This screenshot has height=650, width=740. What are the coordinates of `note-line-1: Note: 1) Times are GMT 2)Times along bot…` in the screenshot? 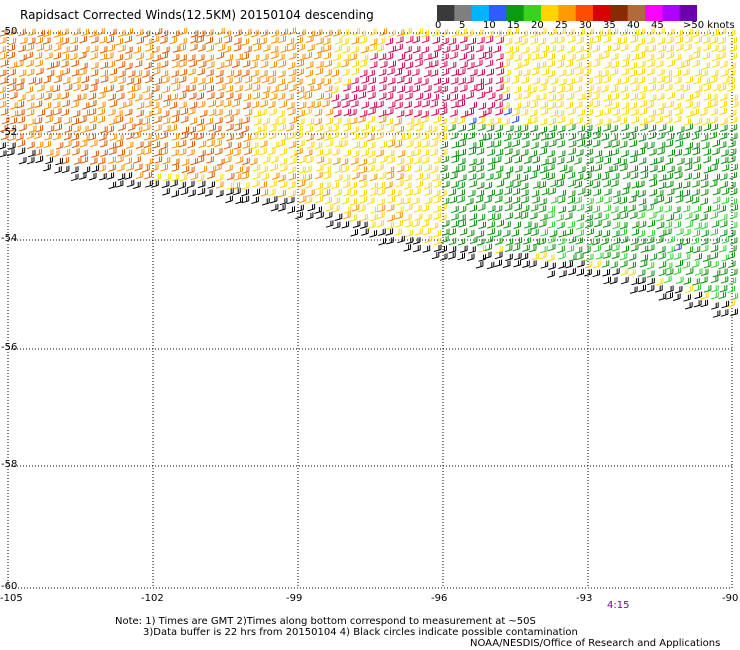 It's located at (325, 621).